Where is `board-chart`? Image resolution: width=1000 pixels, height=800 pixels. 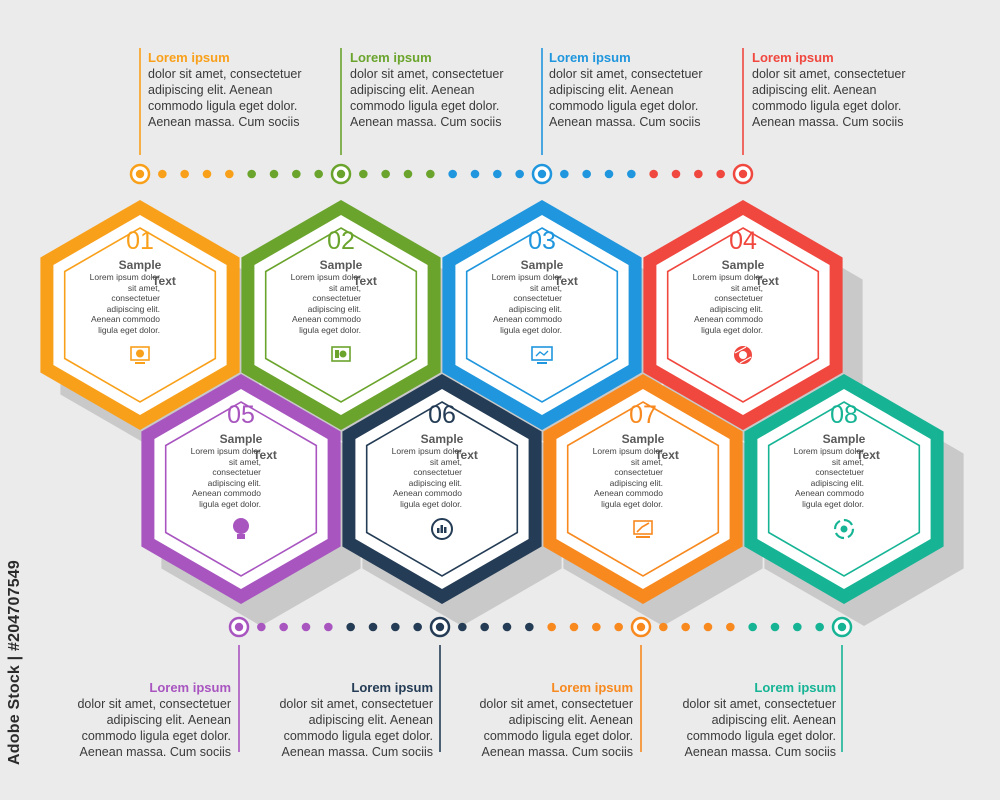 board-chart is located at coordinates (343, 354).